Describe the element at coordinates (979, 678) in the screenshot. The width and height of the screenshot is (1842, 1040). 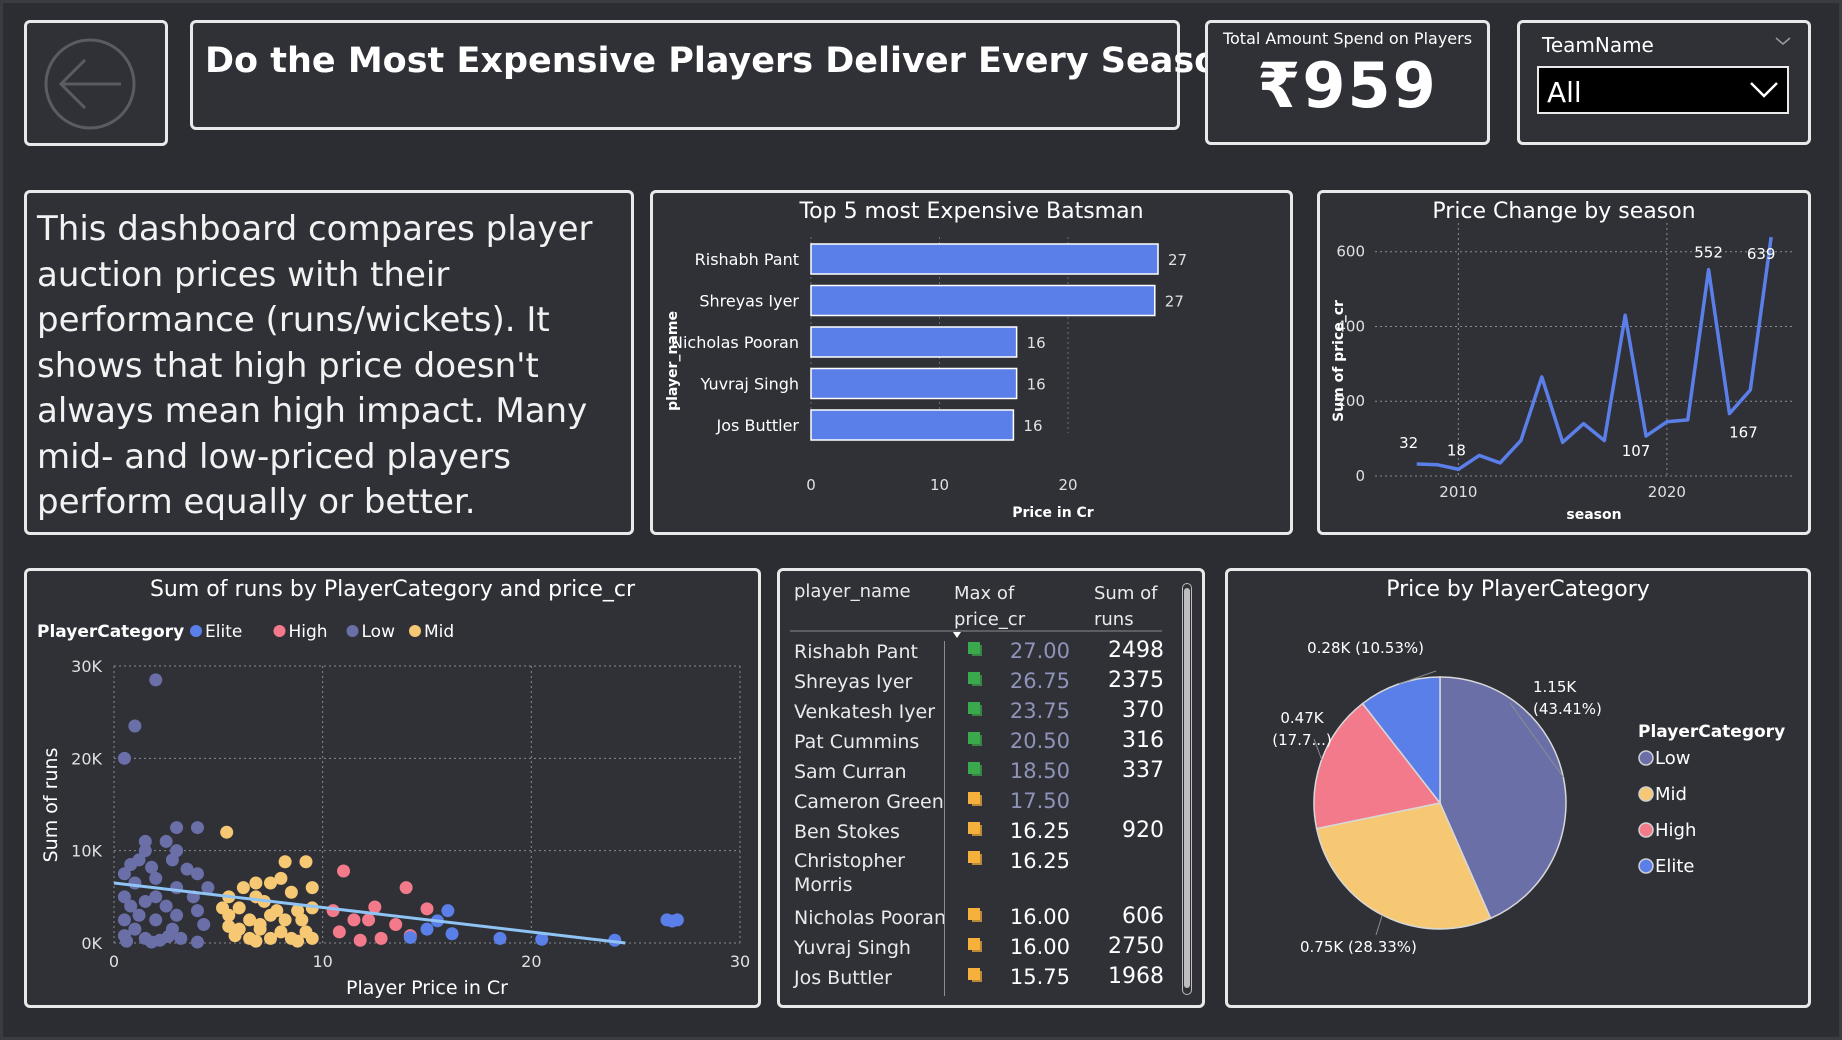
I see `table-row: Shreyas Iyer 26.75 2375` at that location.